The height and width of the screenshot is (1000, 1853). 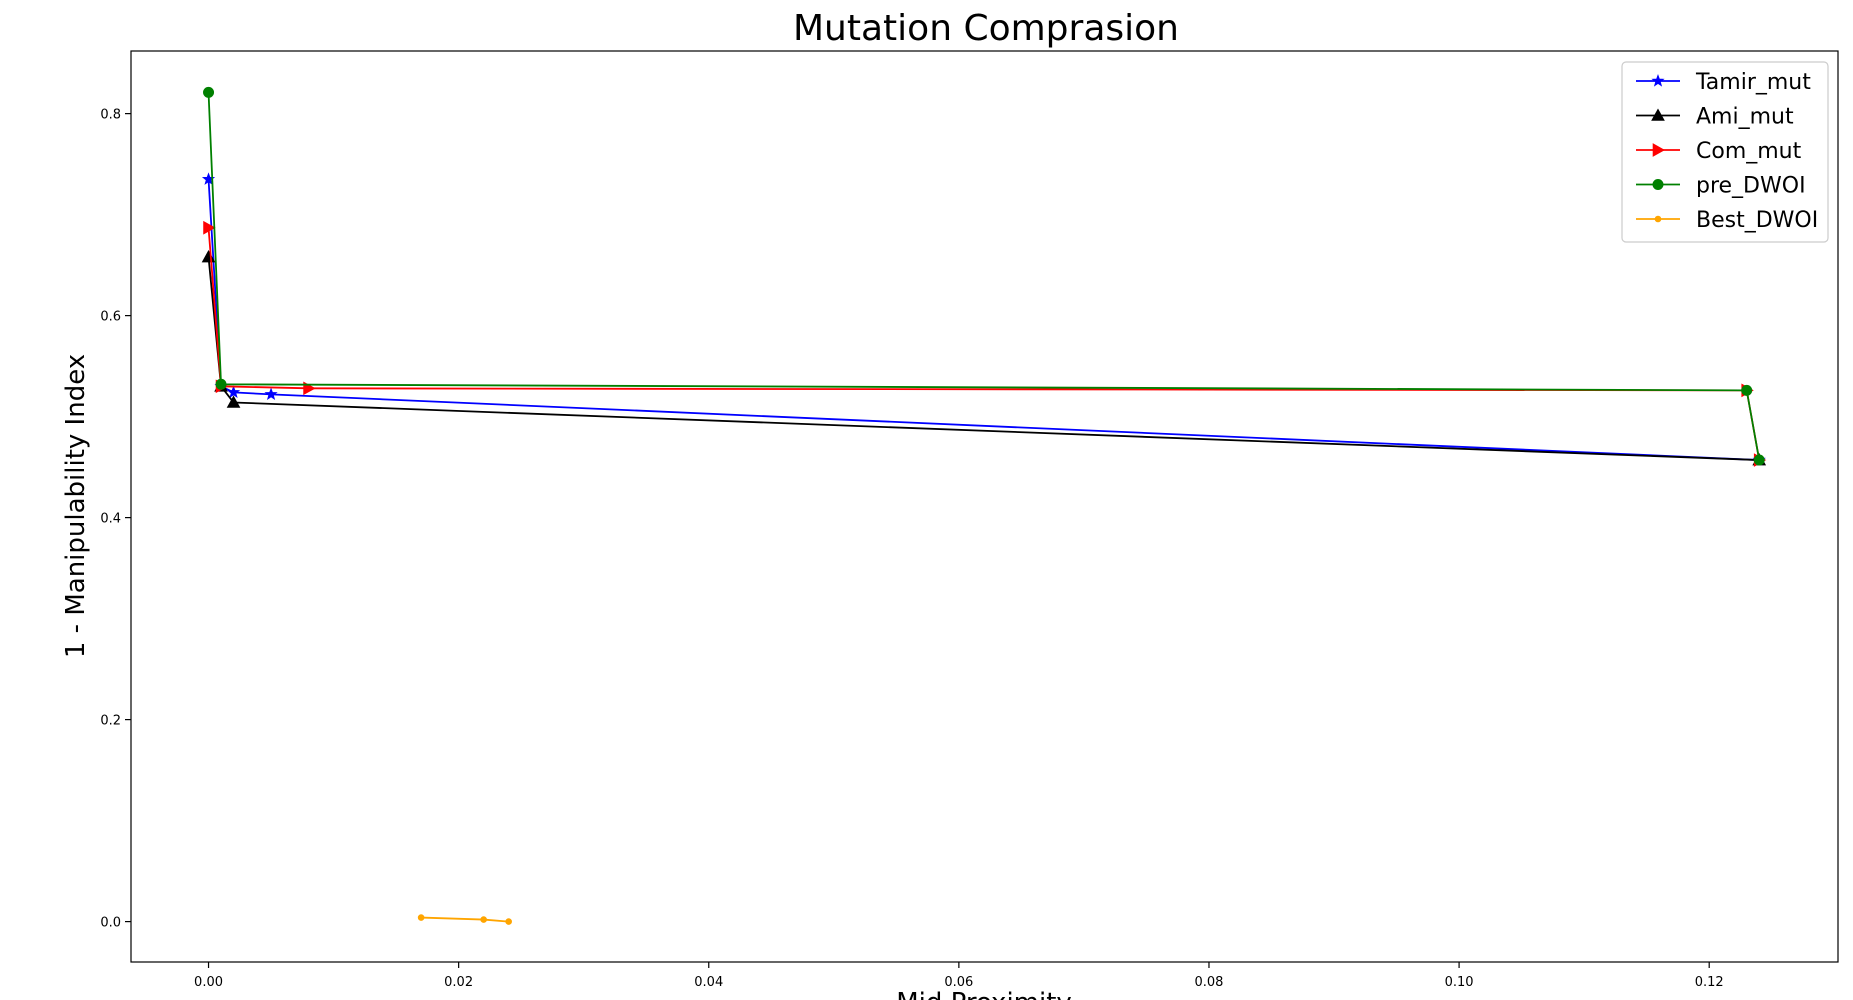 I want to click on y-tick-label: 0.0, so click(x=110, y=923).